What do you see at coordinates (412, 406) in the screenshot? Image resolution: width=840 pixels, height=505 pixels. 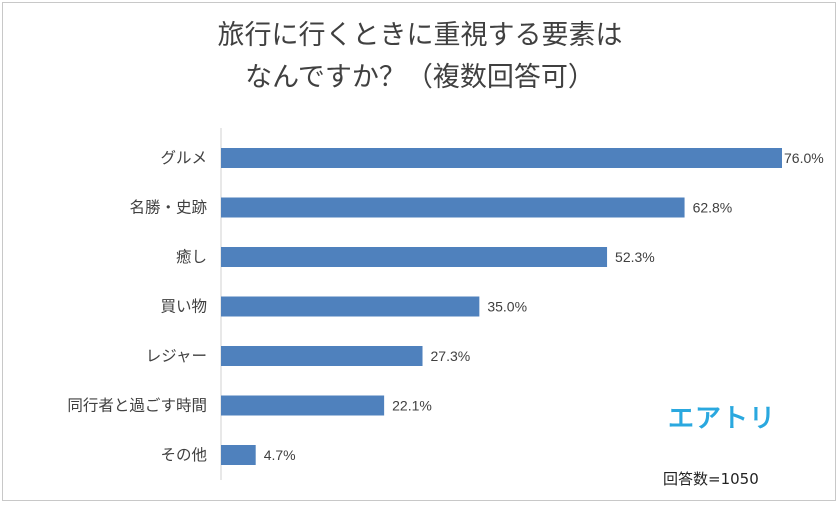 I see `data-label: 22.1%` at bounding box center [412, 406].